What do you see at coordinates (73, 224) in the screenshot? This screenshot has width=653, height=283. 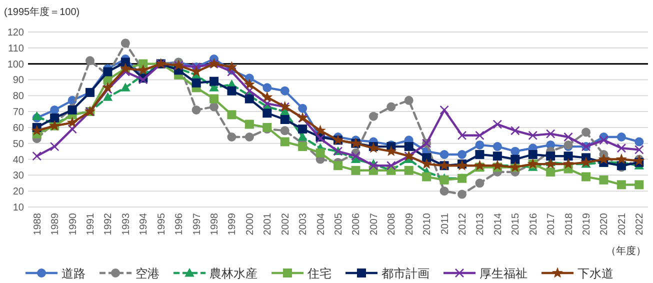 I see `x-tick-label: 1990` at bounding box center [73, 224].